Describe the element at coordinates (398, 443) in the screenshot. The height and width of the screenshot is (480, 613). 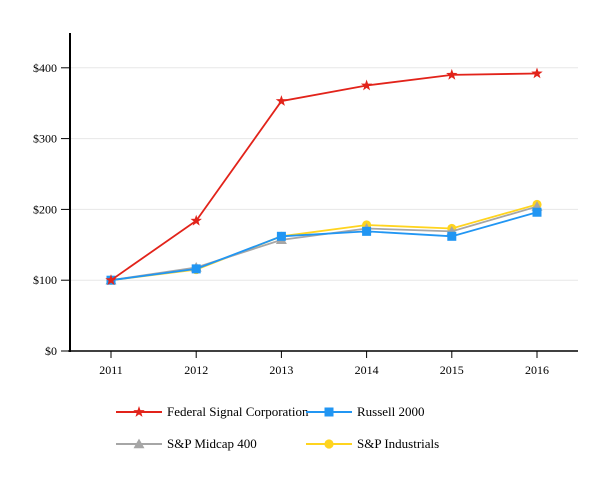
I see `legend-label-sp-industrials: S&P Industrials` at that location.